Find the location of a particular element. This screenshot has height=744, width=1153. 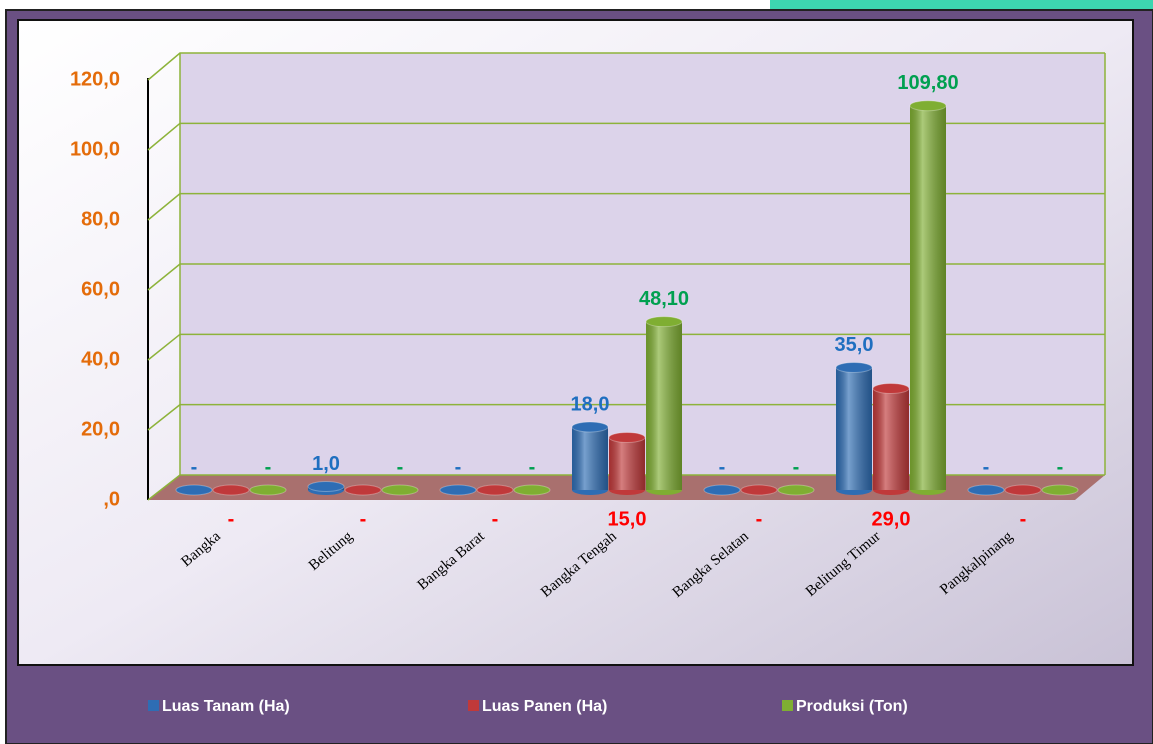

value-label: 1,0 is located at coordinates (326, 464).